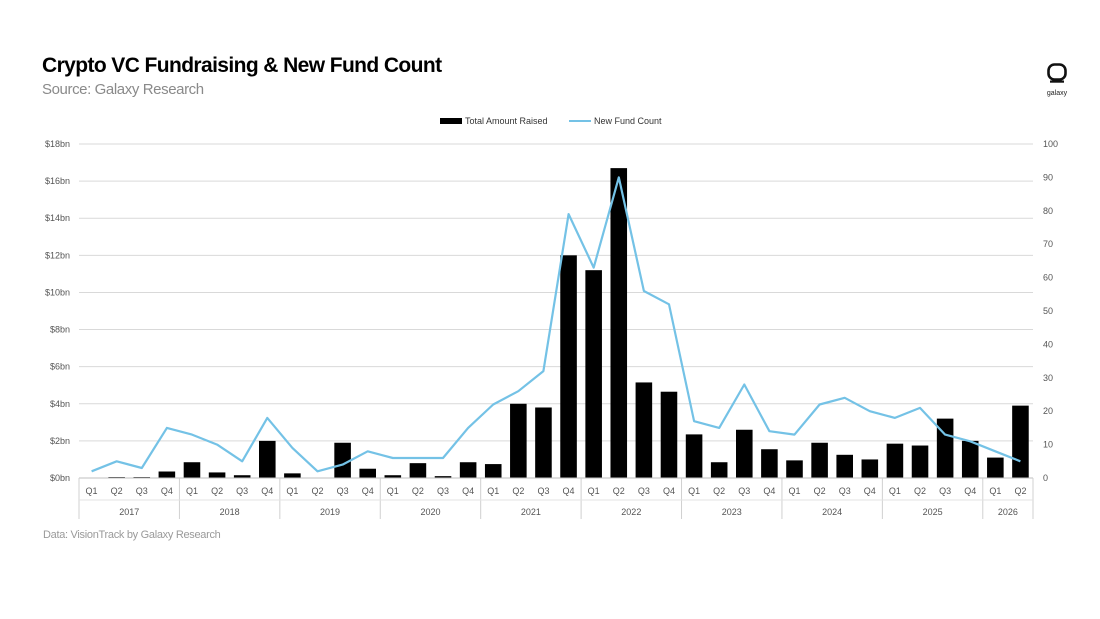 The width and height of the screenshot is (1100, 619). Describe the element at coordinates (60, 404) in the screenshot. I see `y-left-tick-label: $4bn` at that location.